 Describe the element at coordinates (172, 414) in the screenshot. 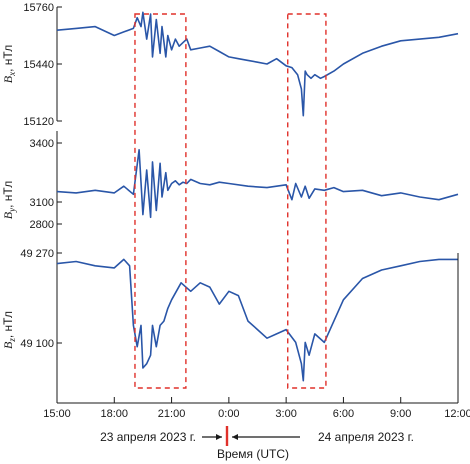

I see `x-tick-label: 21:00` at that location.